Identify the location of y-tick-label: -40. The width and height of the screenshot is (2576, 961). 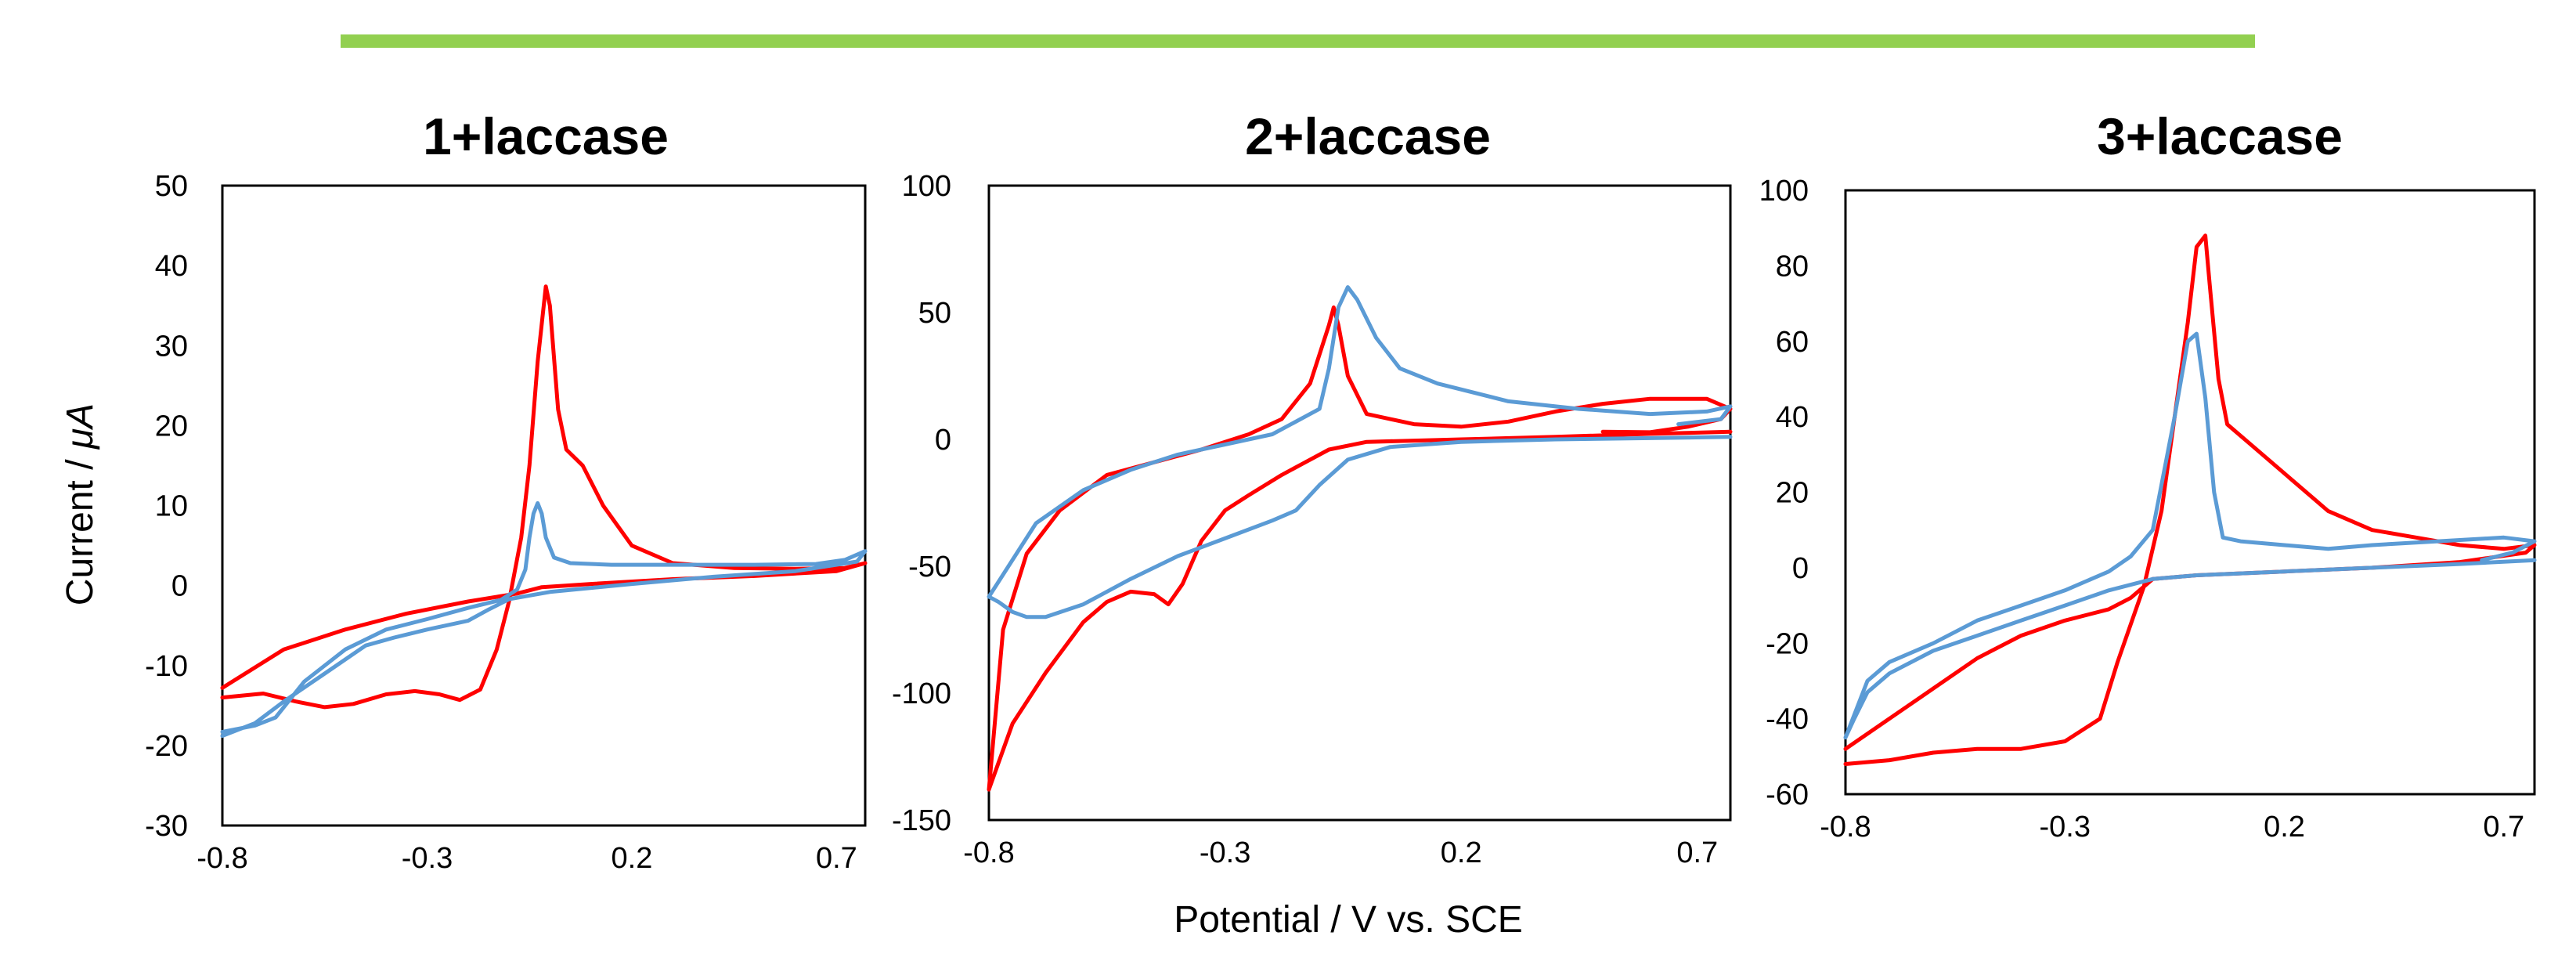
(1788, 719).